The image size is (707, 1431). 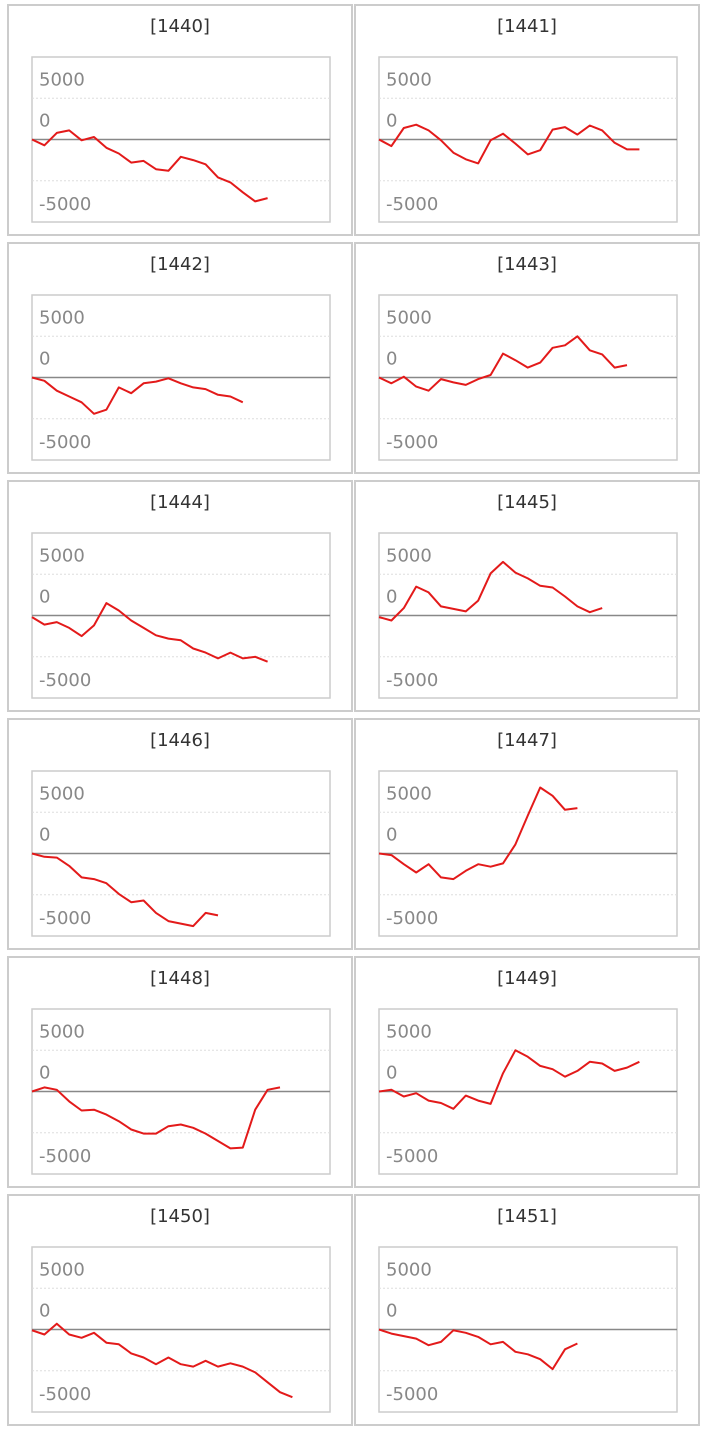 What do you see at coordinates (527, 740) in the screenshot?
I see `chart-title: [1447]` at bounding box center [527, 740].